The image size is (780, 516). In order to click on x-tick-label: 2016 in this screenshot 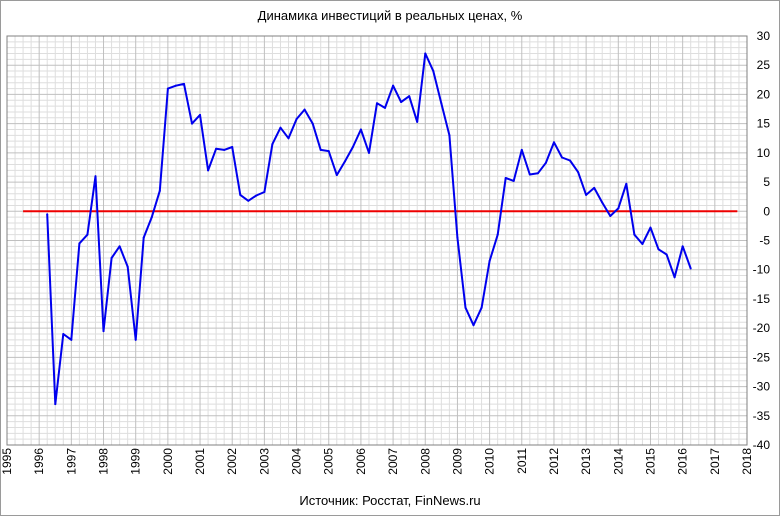, I will do `click(683, 461)`.